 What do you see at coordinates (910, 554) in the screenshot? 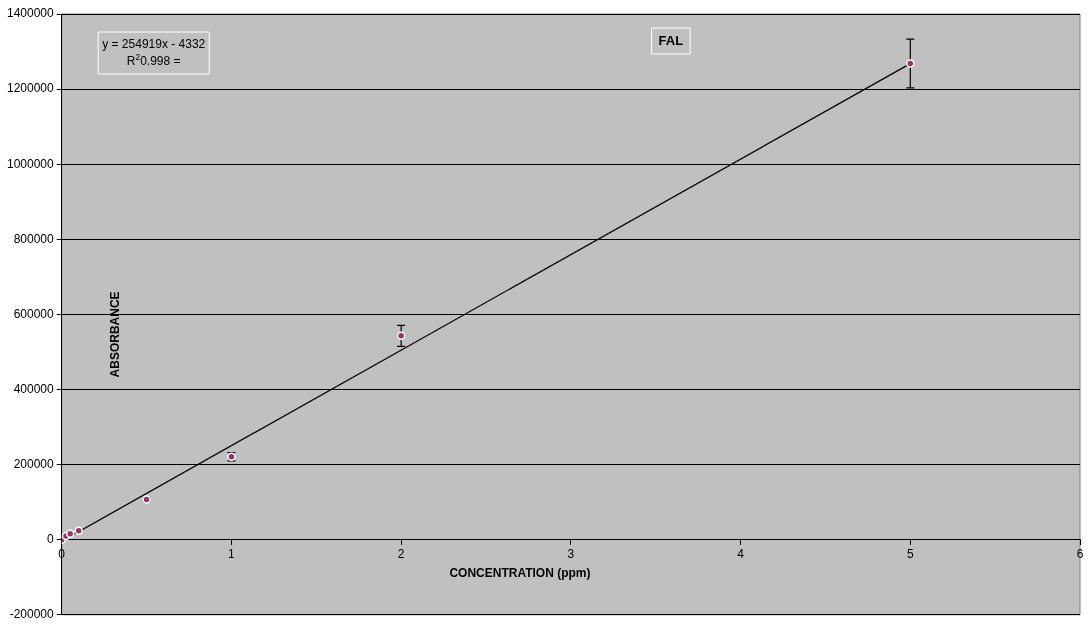
I see `x-tick-label: 5` at bounding box center [910, 554].